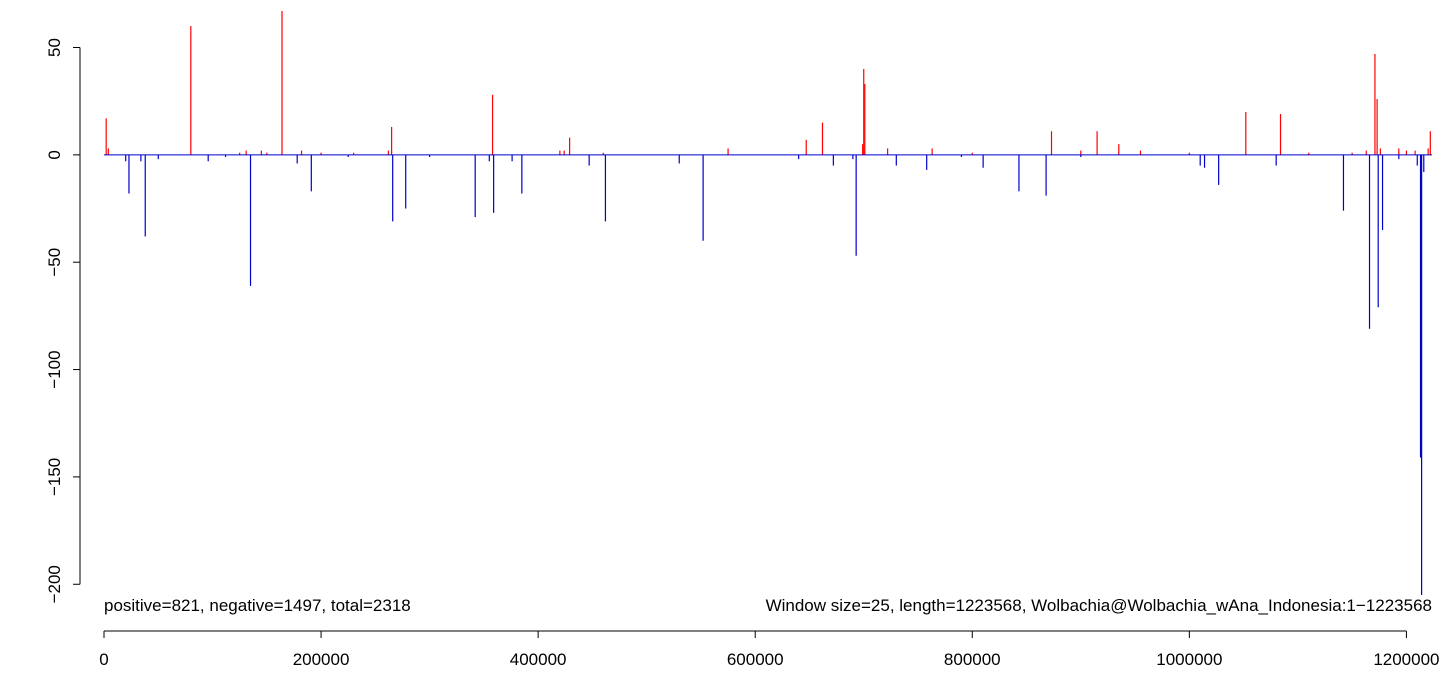  What do you see at coordinates (54, 262) in the screenshot?
I see `y-tick-label: −50` at bounding box center [54, 262].